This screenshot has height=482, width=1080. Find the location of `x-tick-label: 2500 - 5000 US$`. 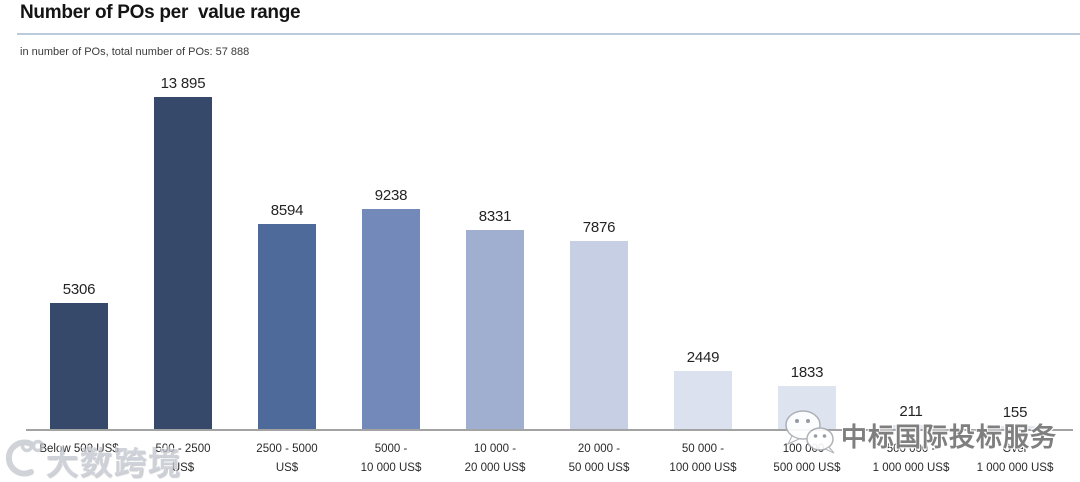

x-tick-label: 2500 - 5000 US$ is located at coordinates (287, 458).